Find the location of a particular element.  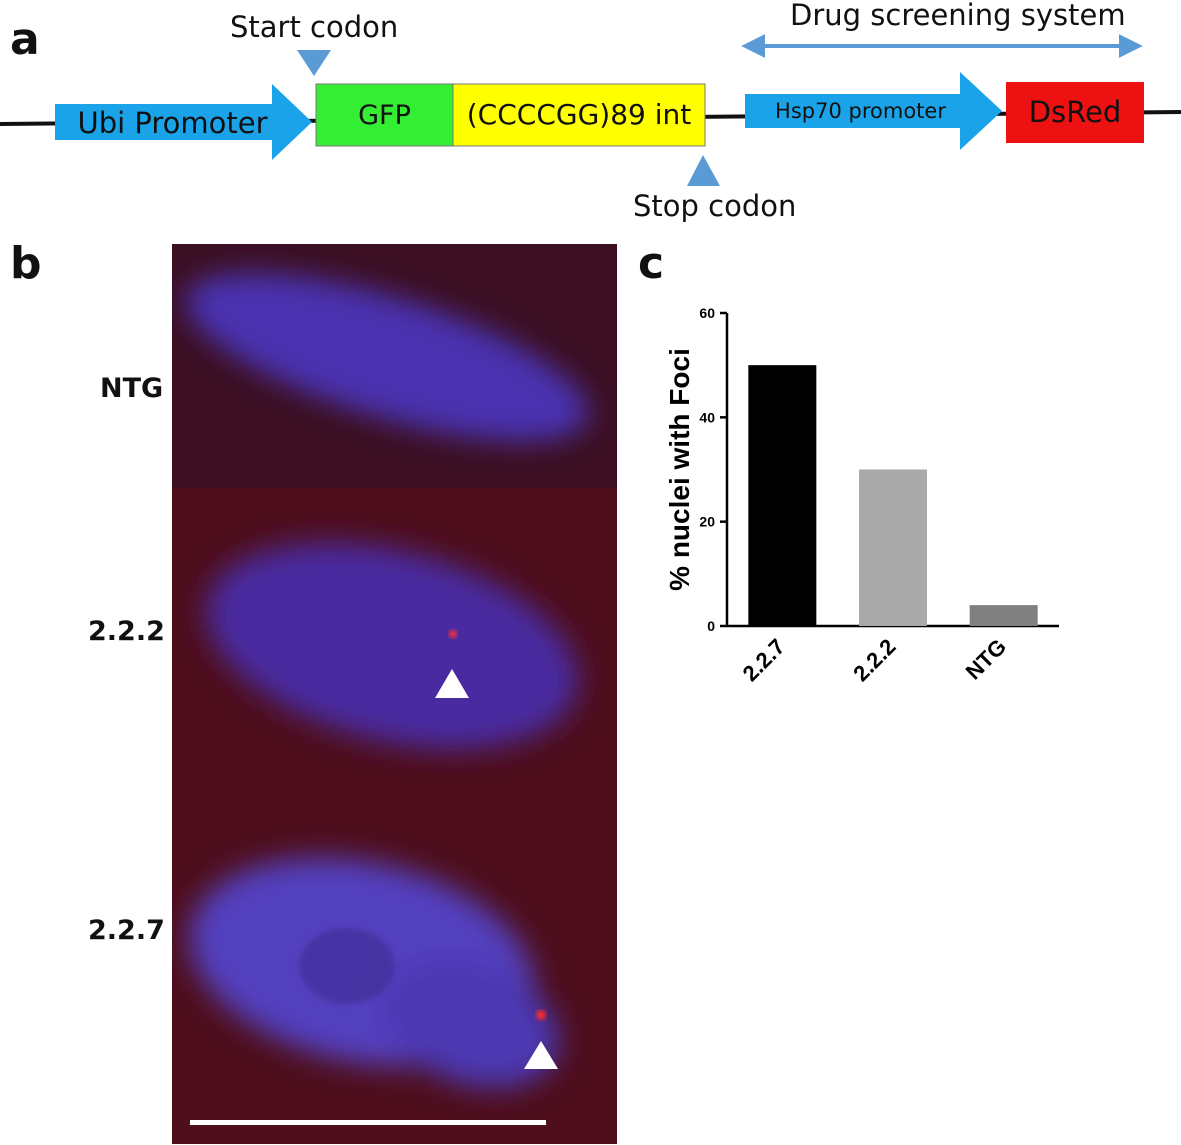

x-tick-label: NTG is located at coordinates (986, 659).